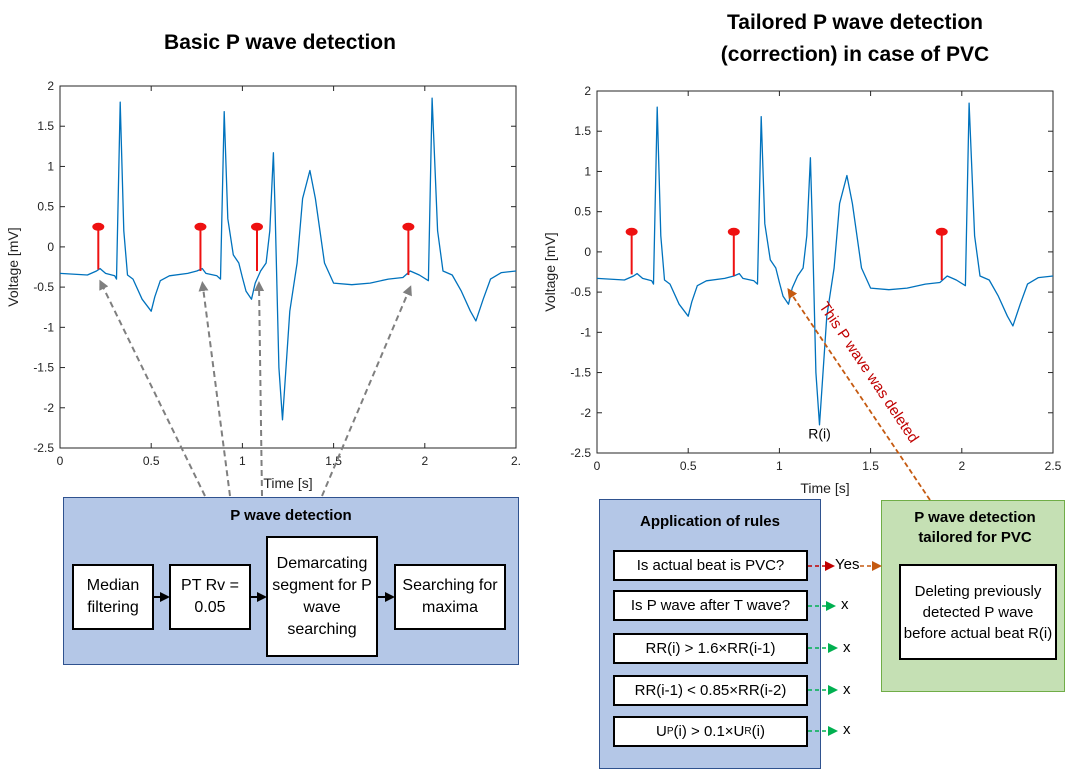 The width and height of the screenshot is (1065, 769). I want to click on rule-result-x-1: x, so click(845, 604).